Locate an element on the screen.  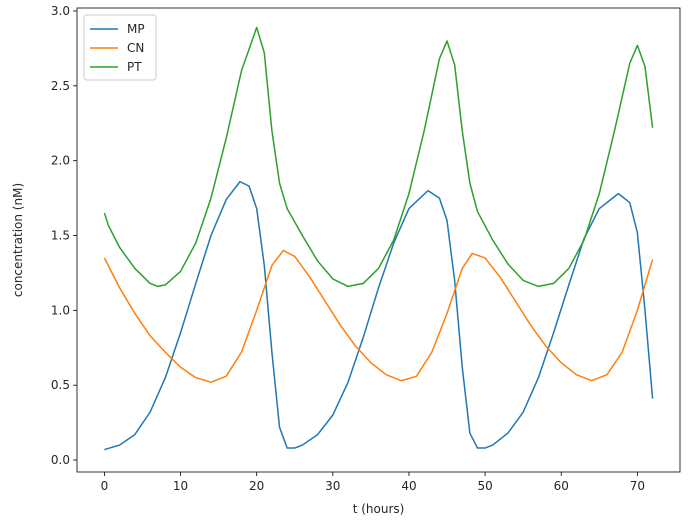
y-tick-label: 2.5 is located at coordinates (60, 86).